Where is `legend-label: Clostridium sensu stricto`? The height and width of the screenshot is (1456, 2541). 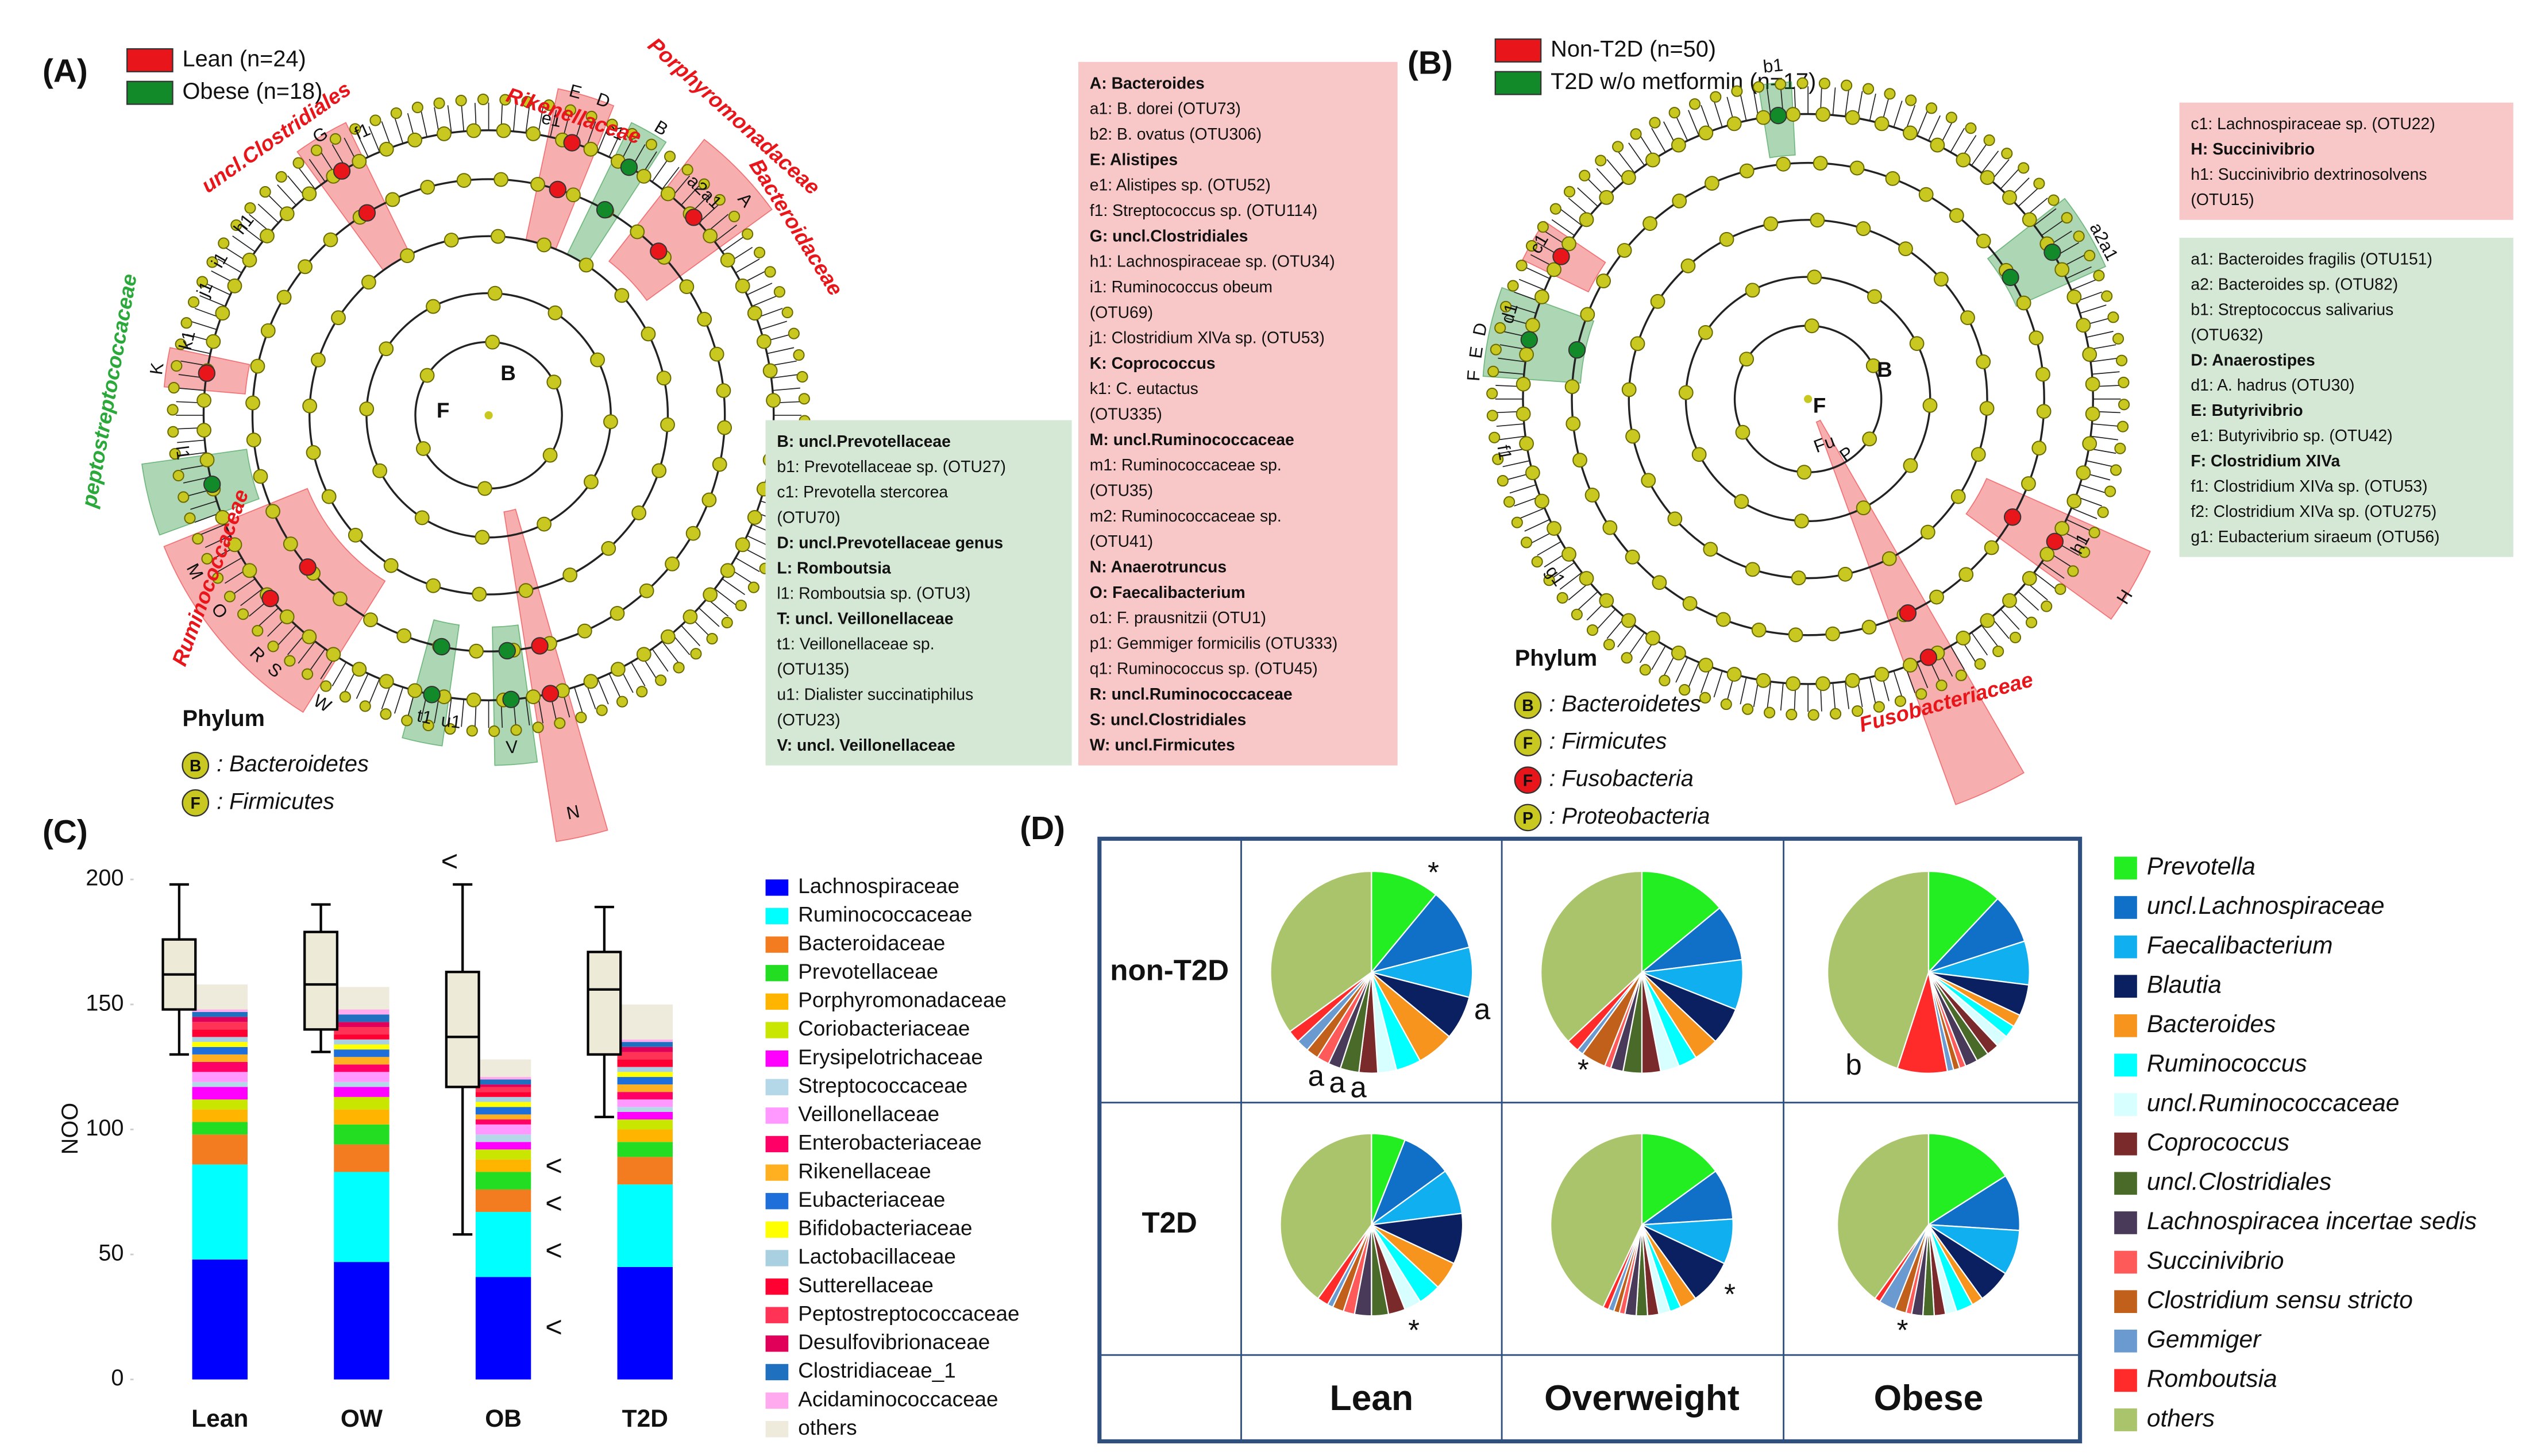 legend-label: Clostridium sensu stricto is located at coordinates (2280, 1300).